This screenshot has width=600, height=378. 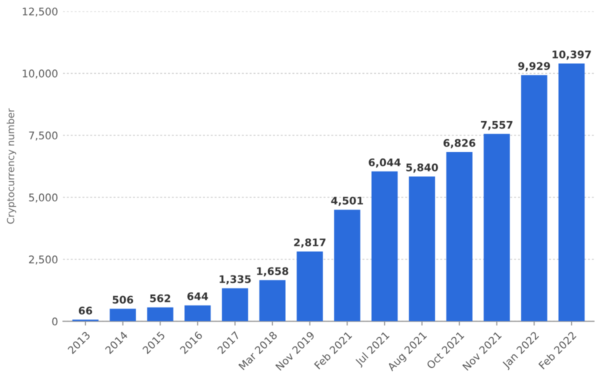 What do you see at coordinates (160, 298) in the screenshot?
I see `data-label: 562` at bounding box center [160, 298].